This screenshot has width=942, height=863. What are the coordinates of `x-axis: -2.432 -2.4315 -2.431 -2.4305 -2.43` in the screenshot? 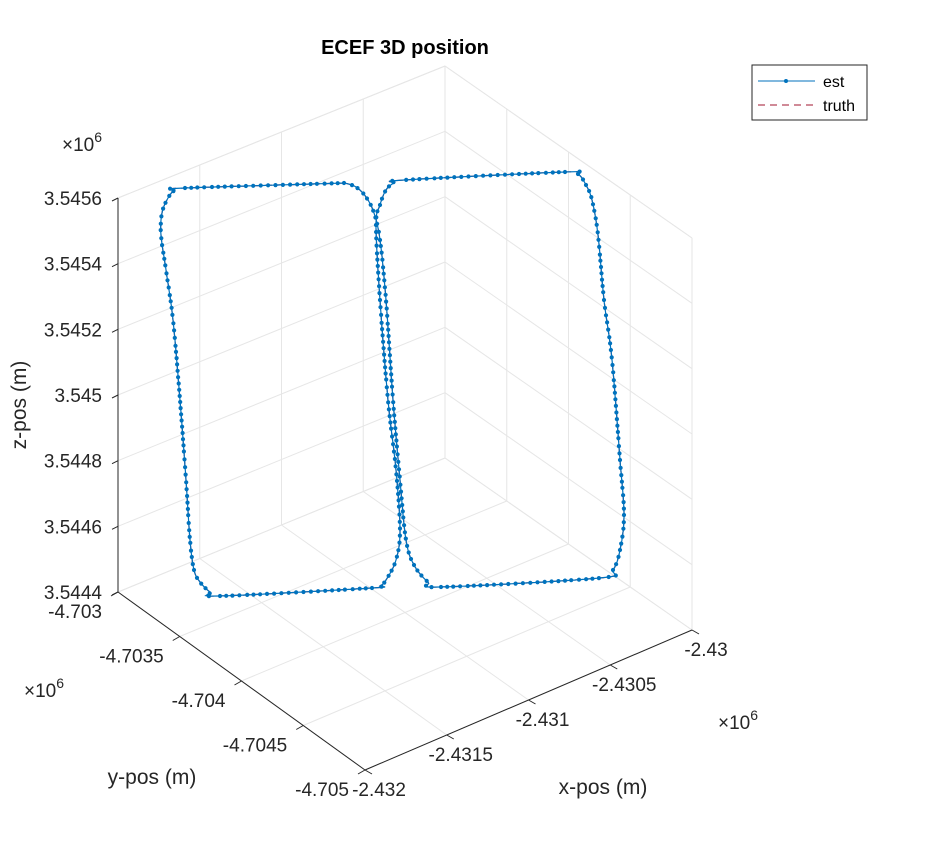 It's located at (540, 715).